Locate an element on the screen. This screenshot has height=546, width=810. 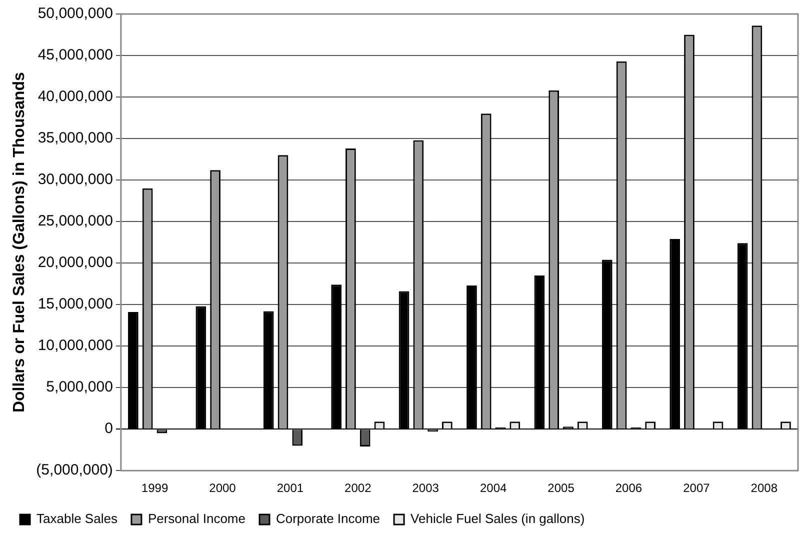
y-tick-label: 50,000,000 is located at coordinates (75, 13).